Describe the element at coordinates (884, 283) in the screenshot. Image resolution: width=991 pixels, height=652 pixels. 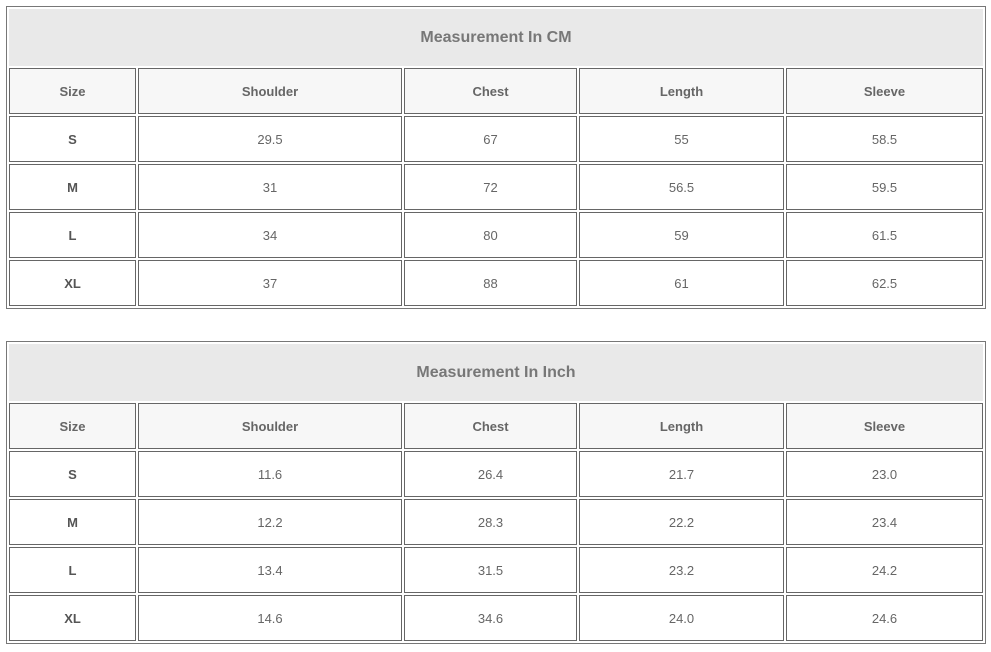
I see `table-cell: 62.5` at that location.